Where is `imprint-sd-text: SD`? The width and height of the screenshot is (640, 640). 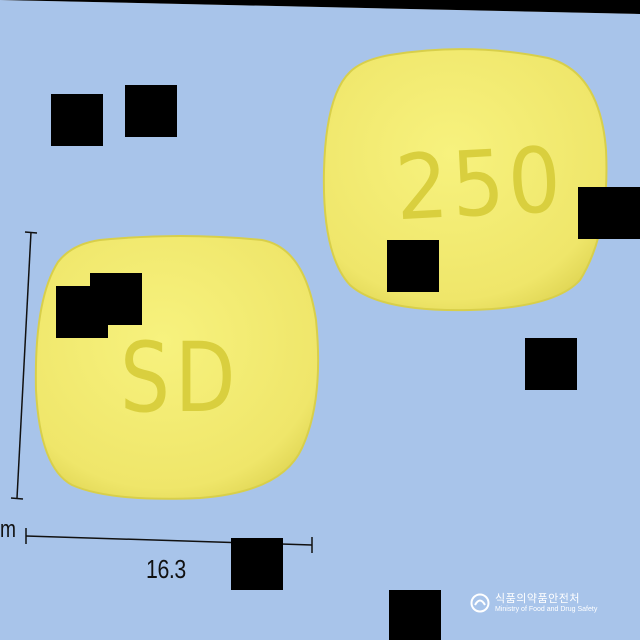 imprint-sd-text: SD is located at coordinates (180, 378).